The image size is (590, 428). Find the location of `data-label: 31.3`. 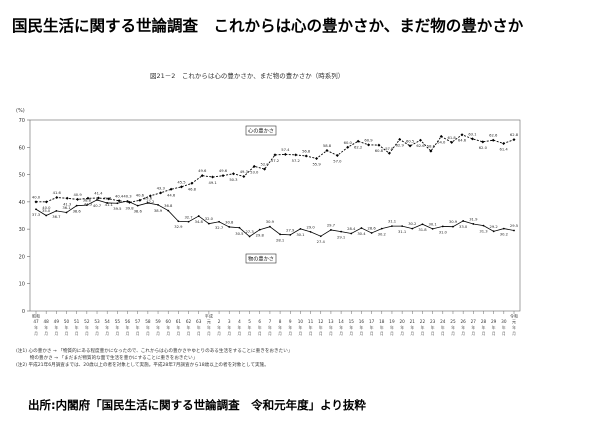

data-label: 31.3 is located at coordinates (483, 232).